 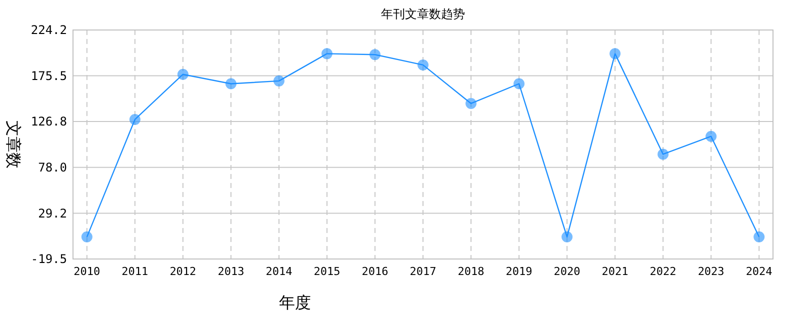 What do you see at coordinates (13, 144) in the screenshot?
I see `y-axis-title: 文章数` at bounding box center [13, 144].